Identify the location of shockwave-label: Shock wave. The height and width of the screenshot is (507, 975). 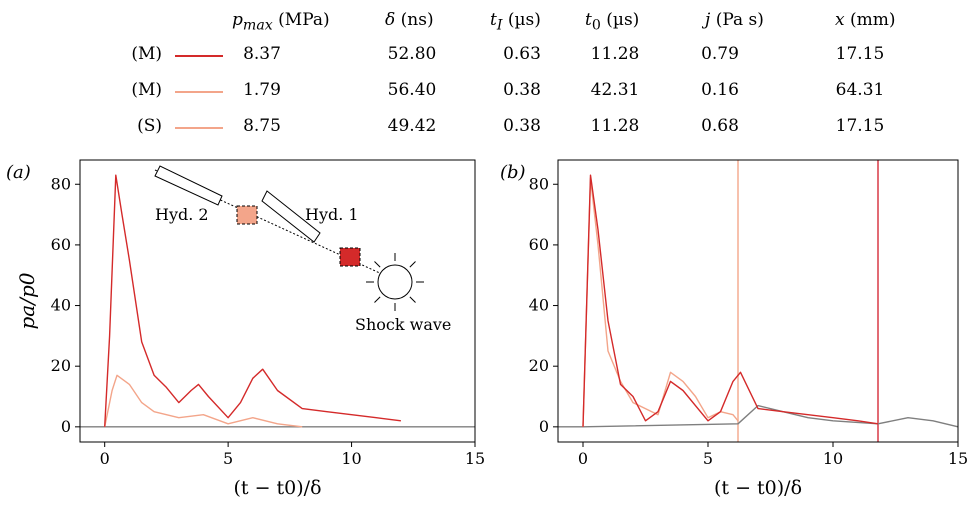
(403, 324).